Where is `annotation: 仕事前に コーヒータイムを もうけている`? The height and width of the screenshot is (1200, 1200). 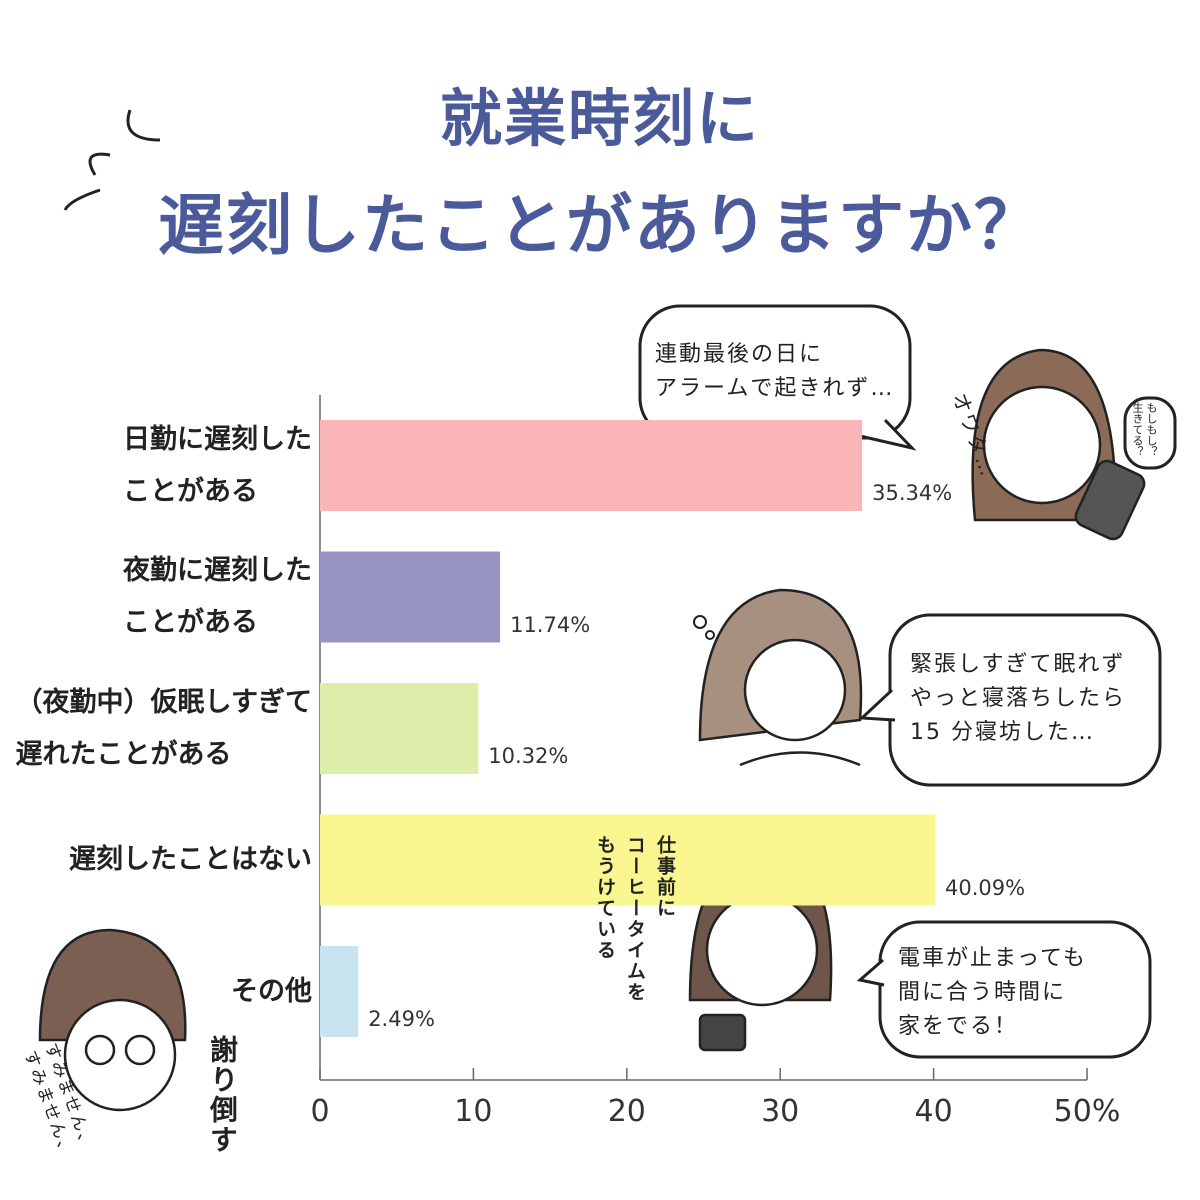 annotation: 仕事前に コーヒータイムを もうけている is located at coordinates (635, 919).